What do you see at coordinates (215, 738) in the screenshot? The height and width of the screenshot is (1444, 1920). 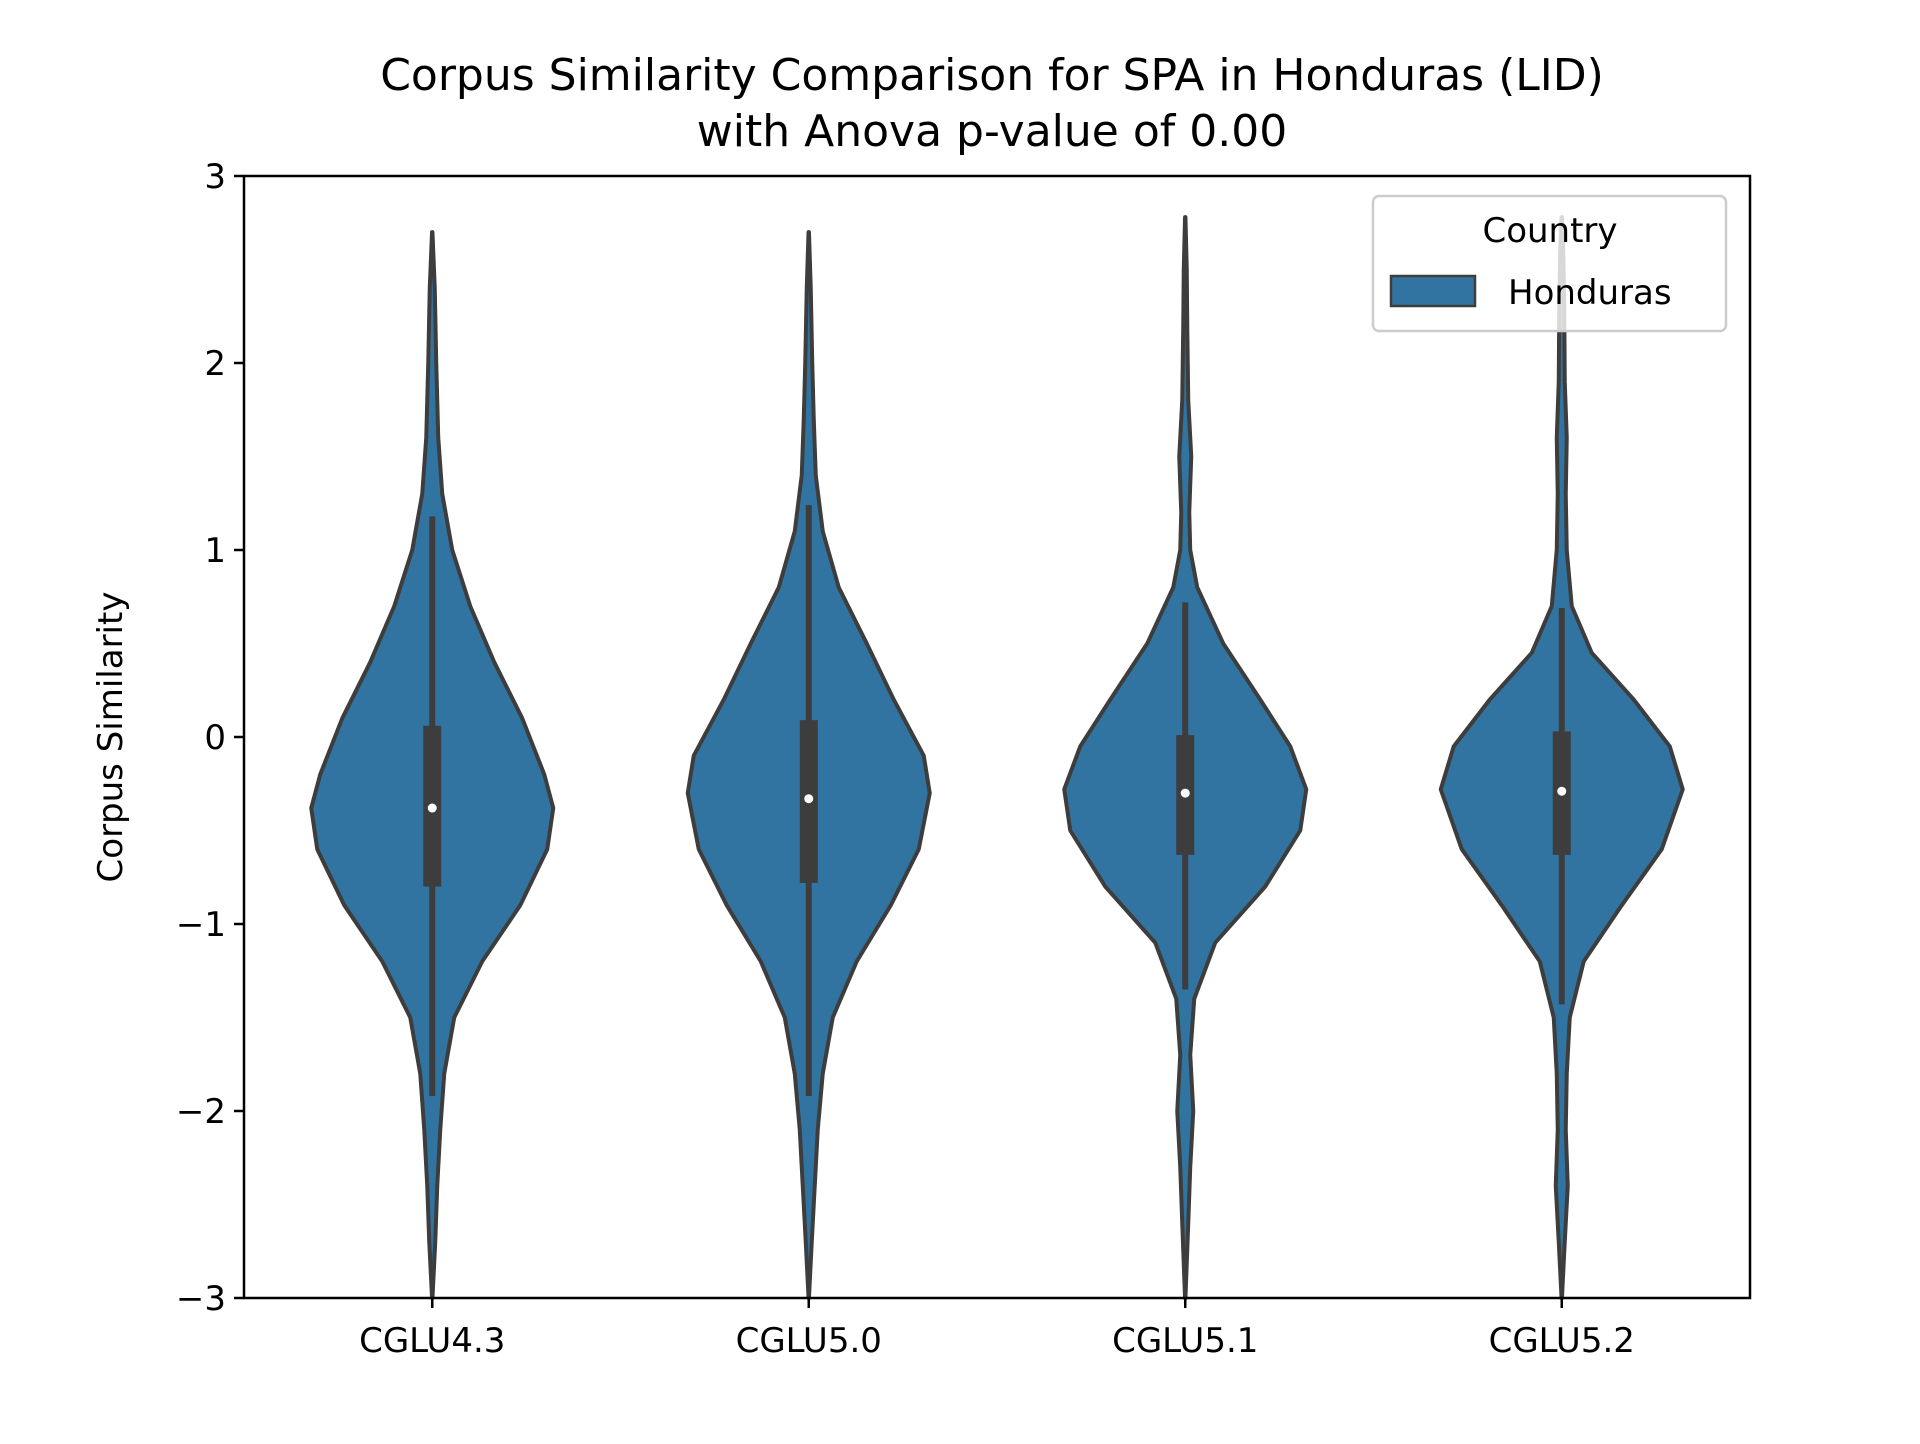 I see `y-tick-label: 0` at bounding box center [215, 738].